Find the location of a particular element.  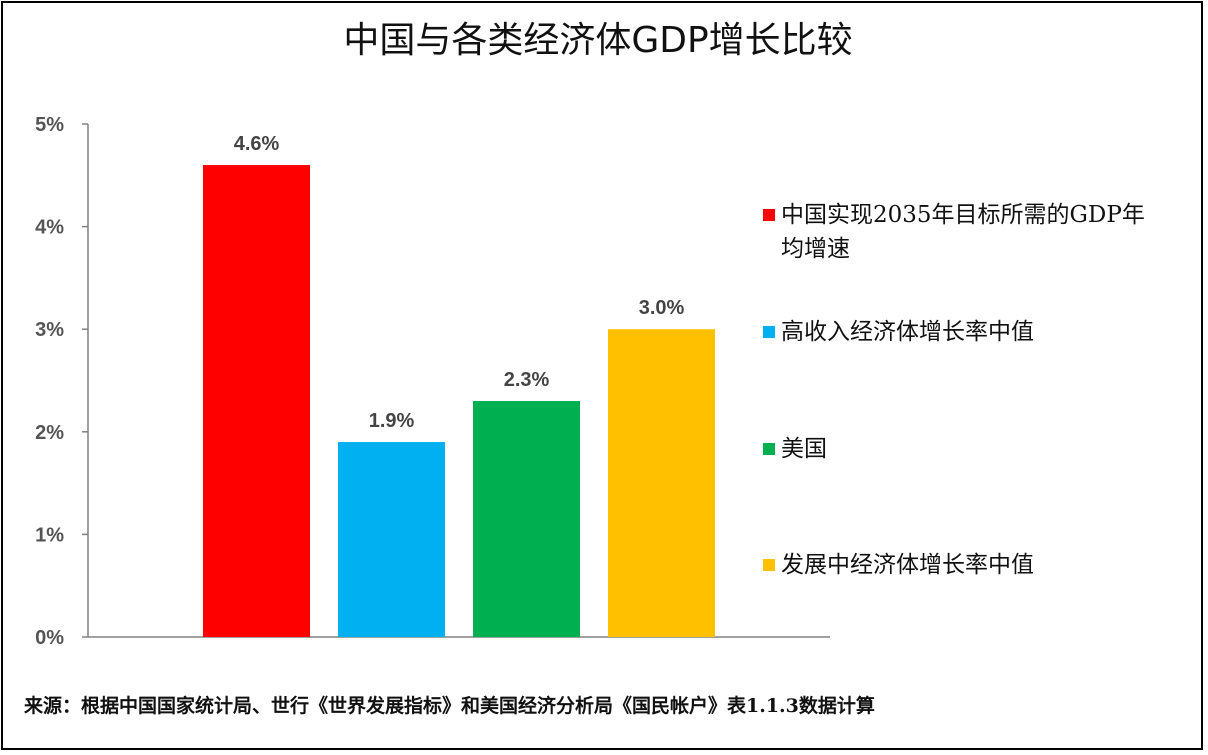

y-tick-label: 2% is located at coordinates (49, 433).